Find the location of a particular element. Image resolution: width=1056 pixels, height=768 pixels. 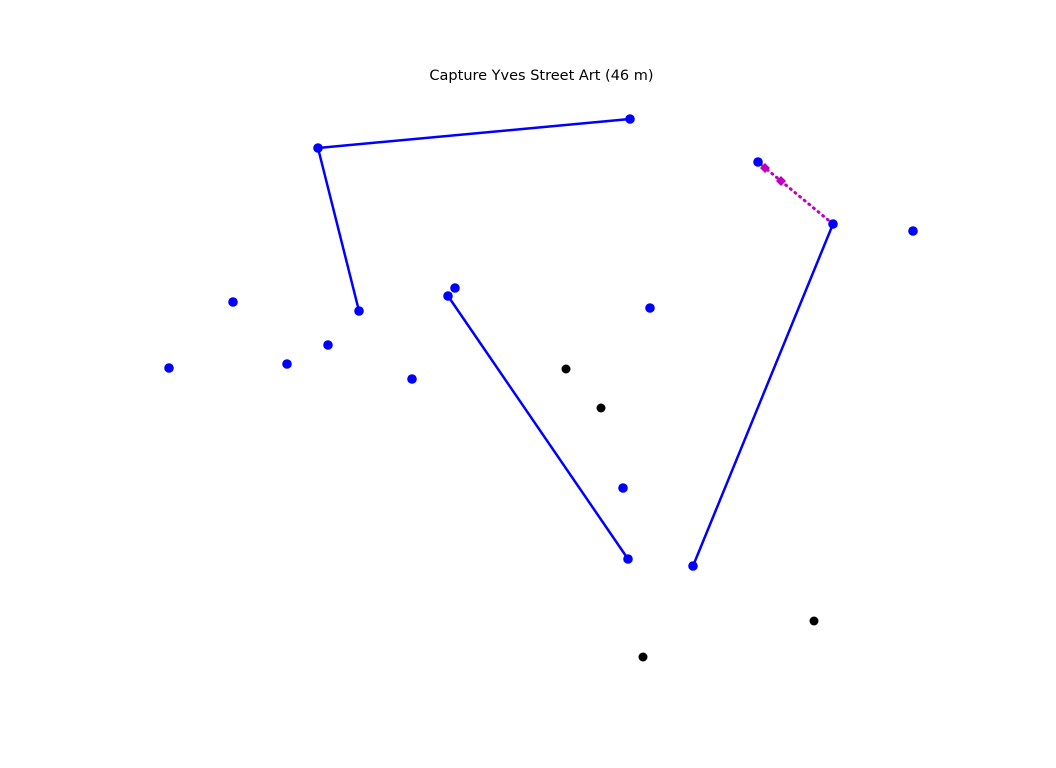

route-line-path-d is located at coordinates (795, 193).